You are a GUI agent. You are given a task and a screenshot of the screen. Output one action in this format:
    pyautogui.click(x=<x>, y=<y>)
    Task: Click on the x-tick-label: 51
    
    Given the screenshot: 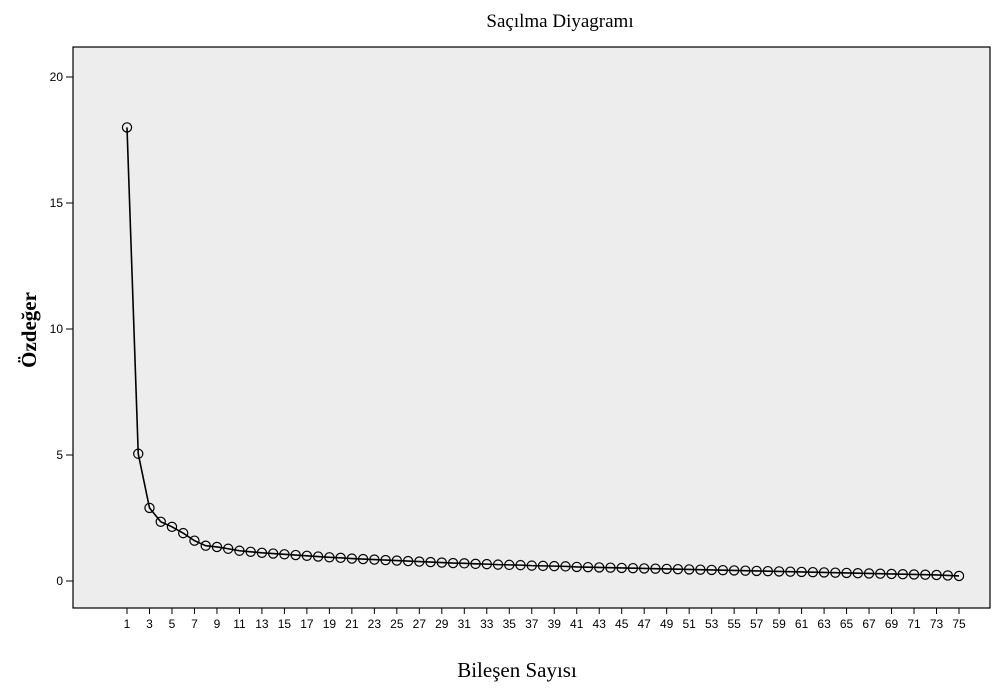 What is the action you would take?
    pyautogui.click(x=689, y=624)
    